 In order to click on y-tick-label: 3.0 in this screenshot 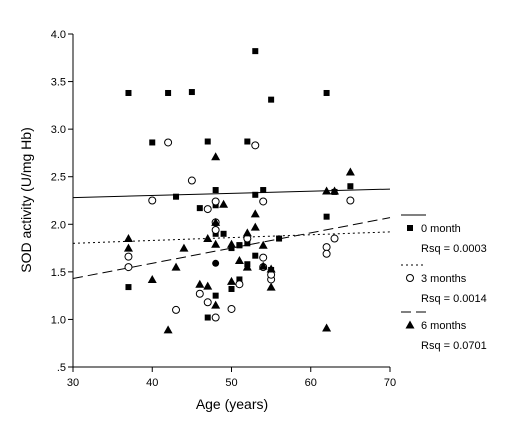, I will do `click(58, 130)`.